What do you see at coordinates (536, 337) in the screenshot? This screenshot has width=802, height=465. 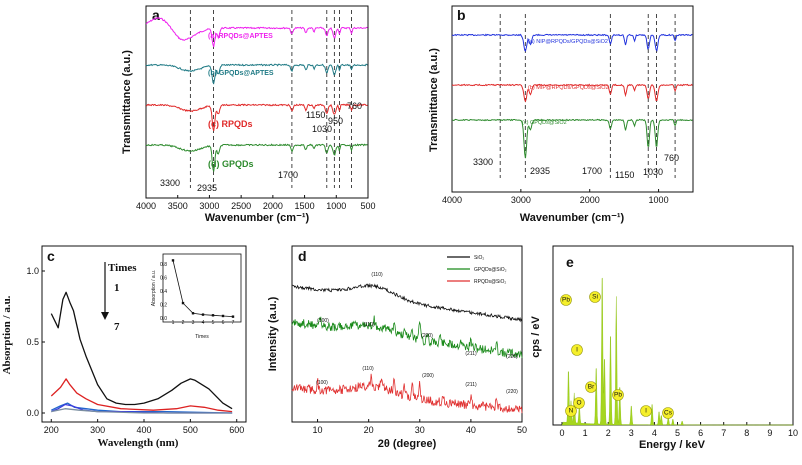 I see `panel-e-ylabel: cps / eV` at bounding box center [536, 337].